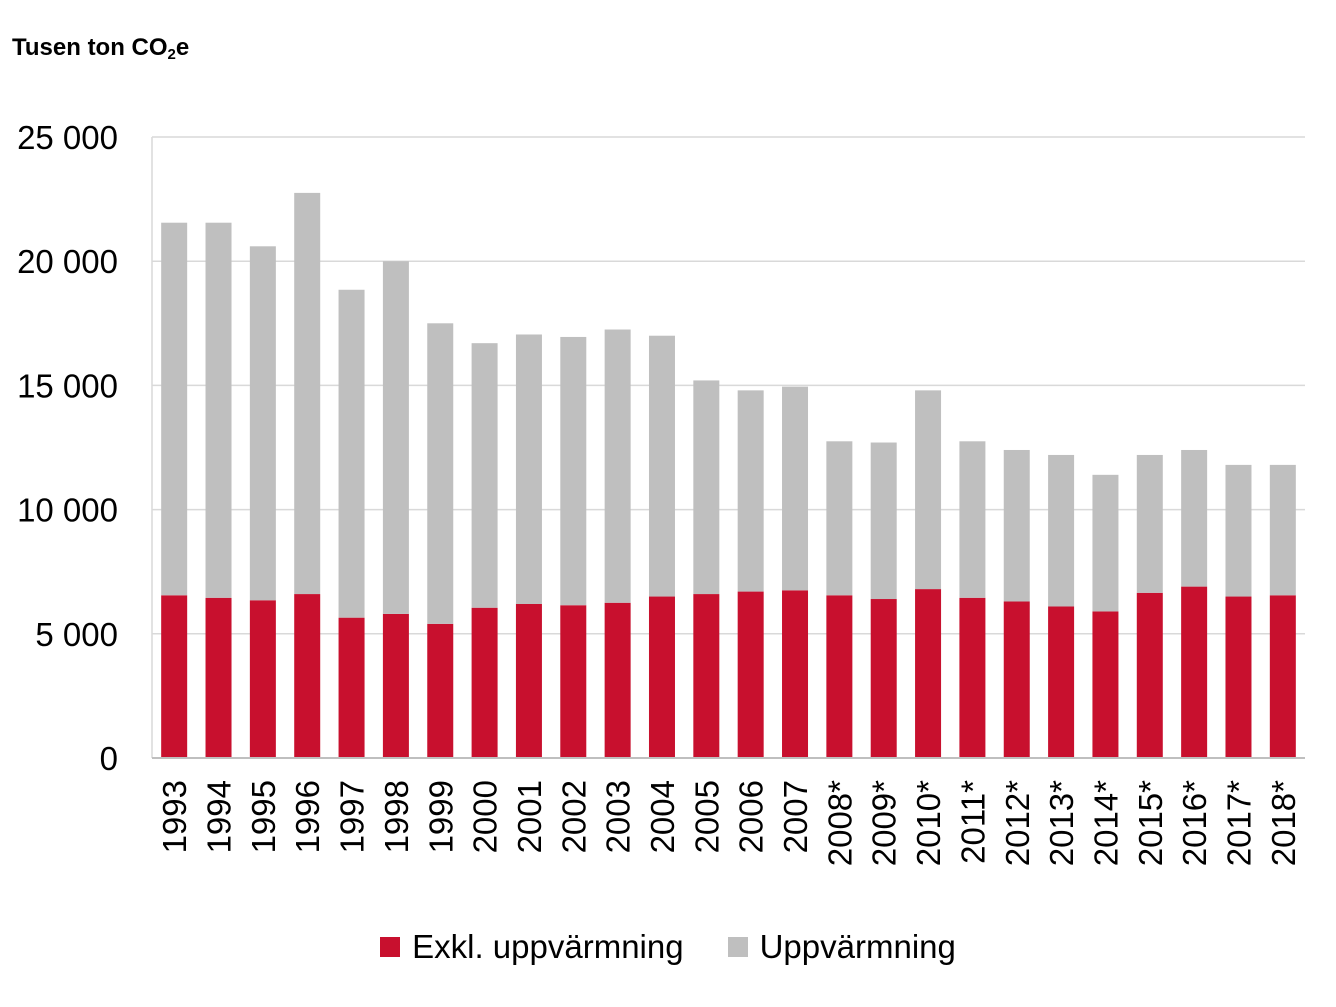 This screenshot has width=1336, height=1007. Describe the element at coordinates (101, 48) in the screenshot. I see `y-axis-title: Tusen ton CO2e` at that location.